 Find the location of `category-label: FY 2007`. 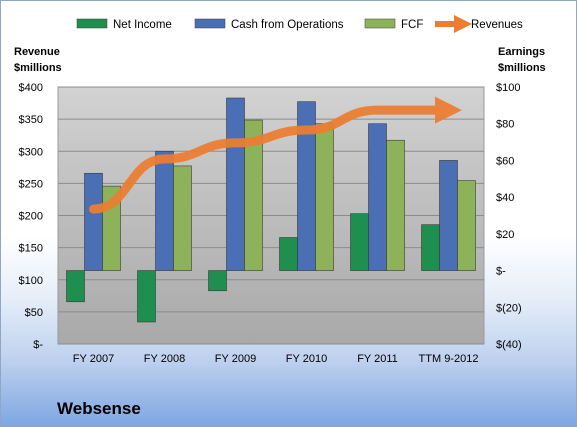

category-label: FY 2007 is located at coordinates (93, 359).